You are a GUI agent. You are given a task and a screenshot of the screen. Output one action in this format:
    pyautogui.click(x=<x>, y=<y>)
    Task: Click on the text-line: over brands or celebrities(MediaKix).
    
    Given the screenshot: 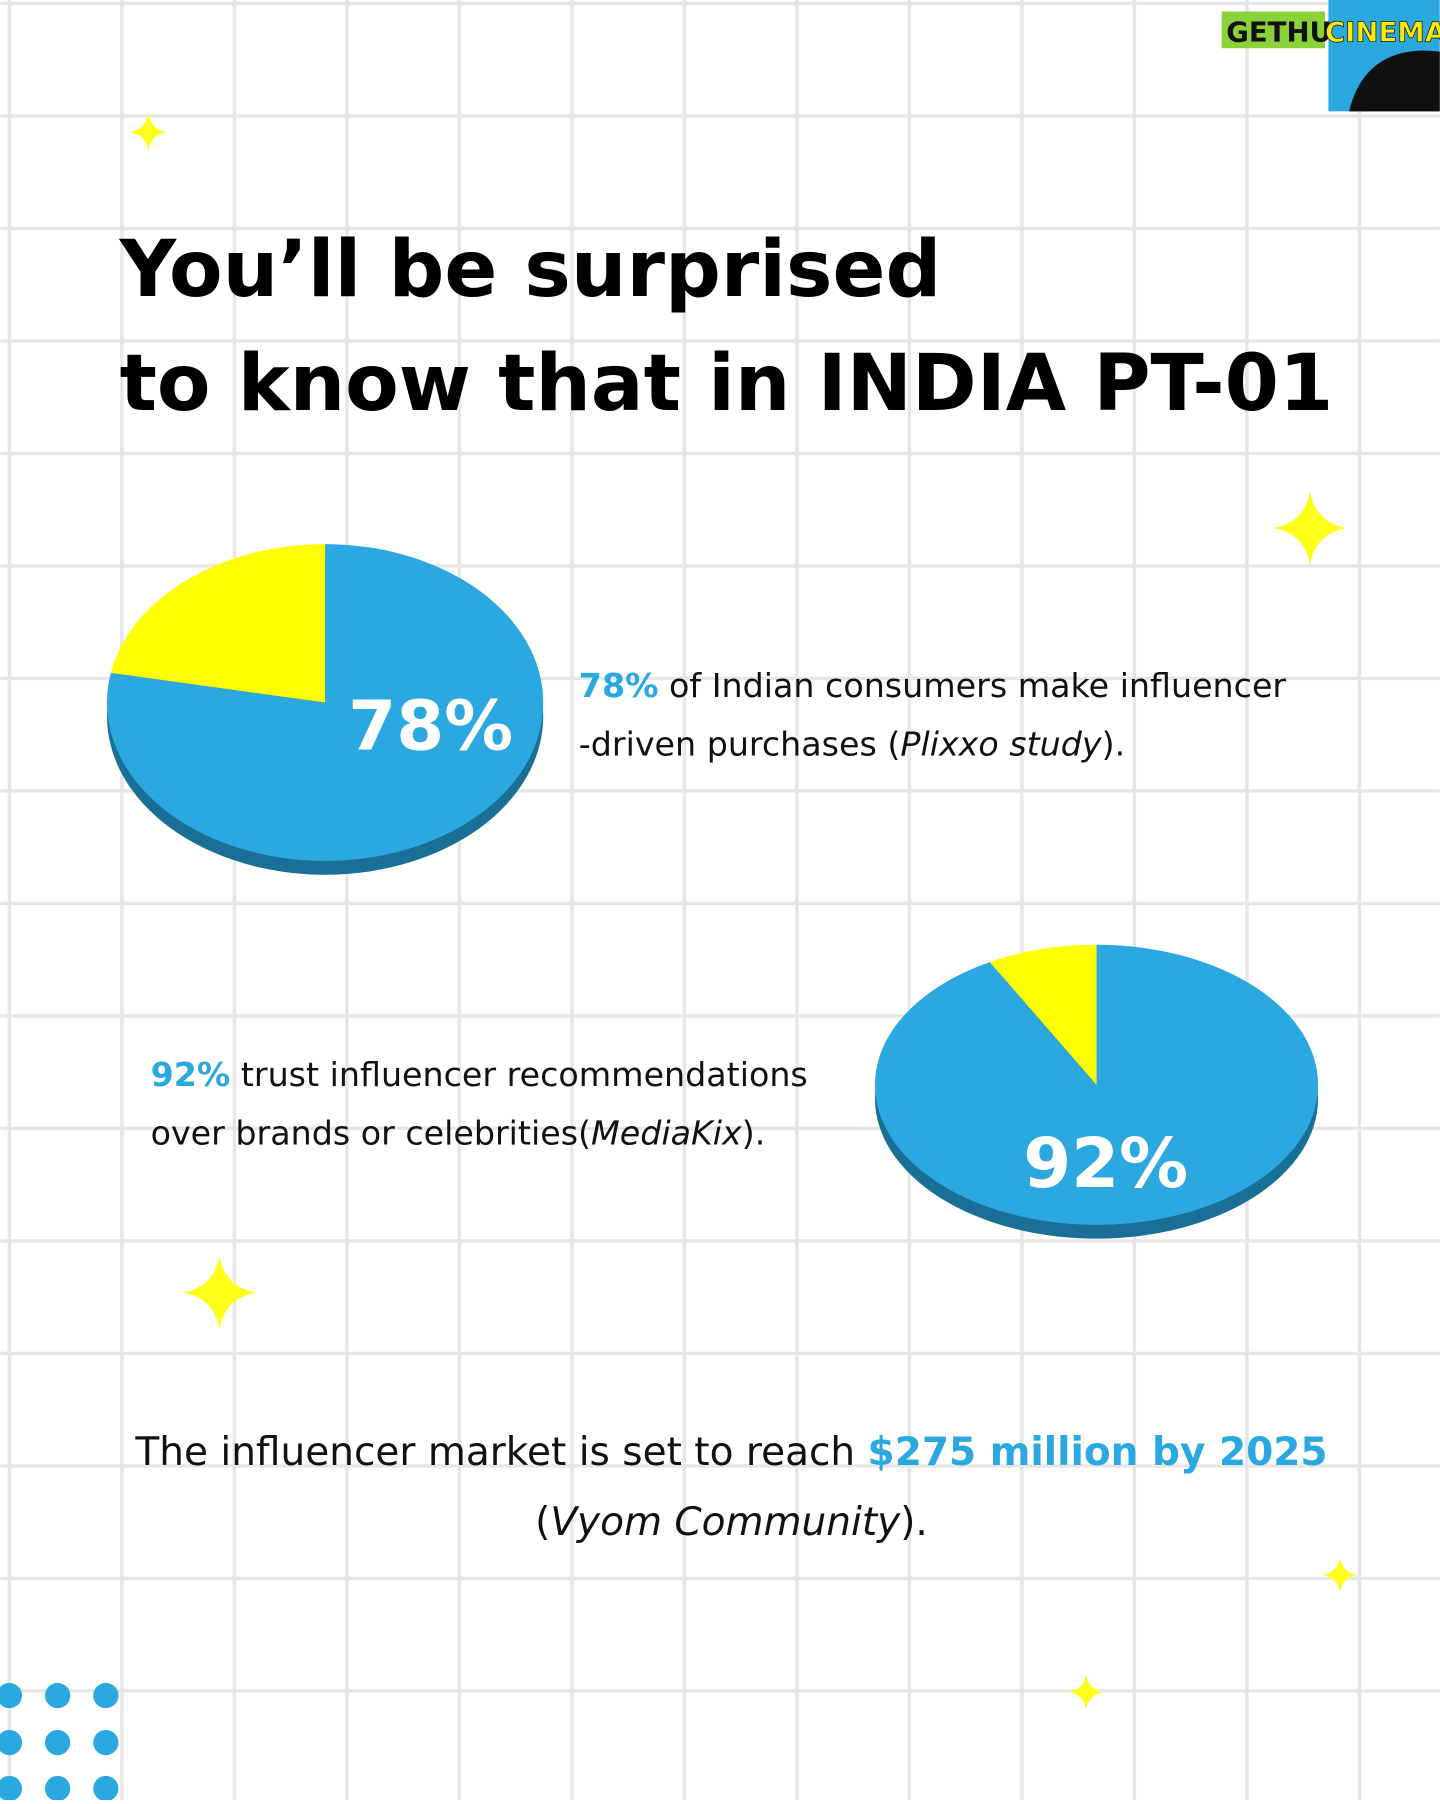 What is the action you would take?
    pyautogui.click(x=458, y=1133)
    